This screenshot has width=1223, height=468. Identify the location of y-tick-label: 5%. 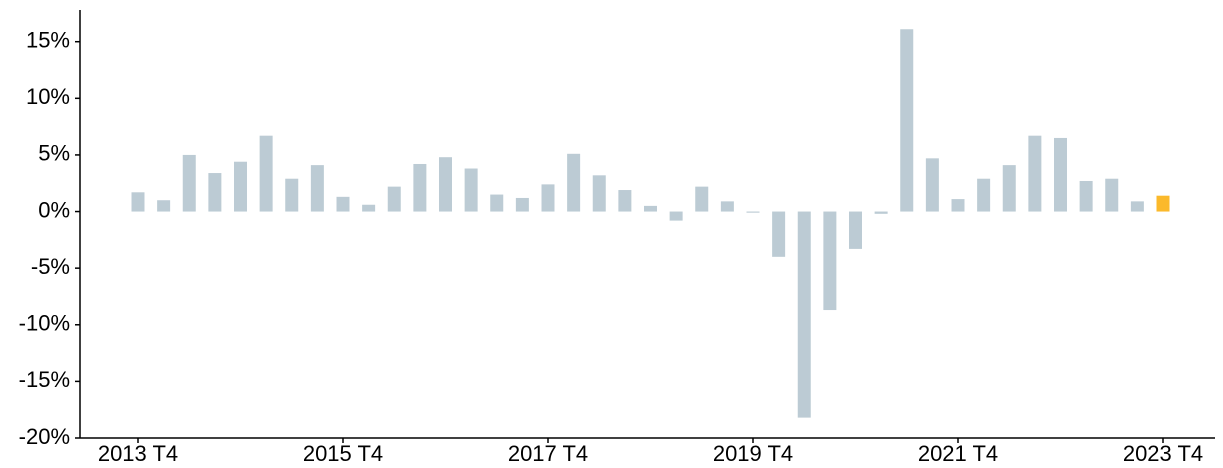
(54, 153).